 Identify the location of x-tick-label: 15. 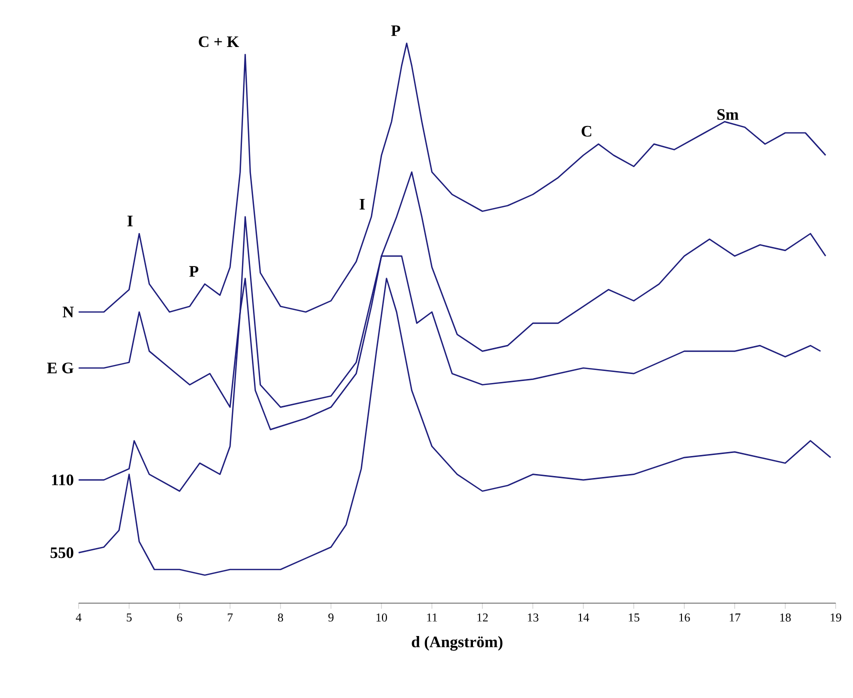
(634, 618).